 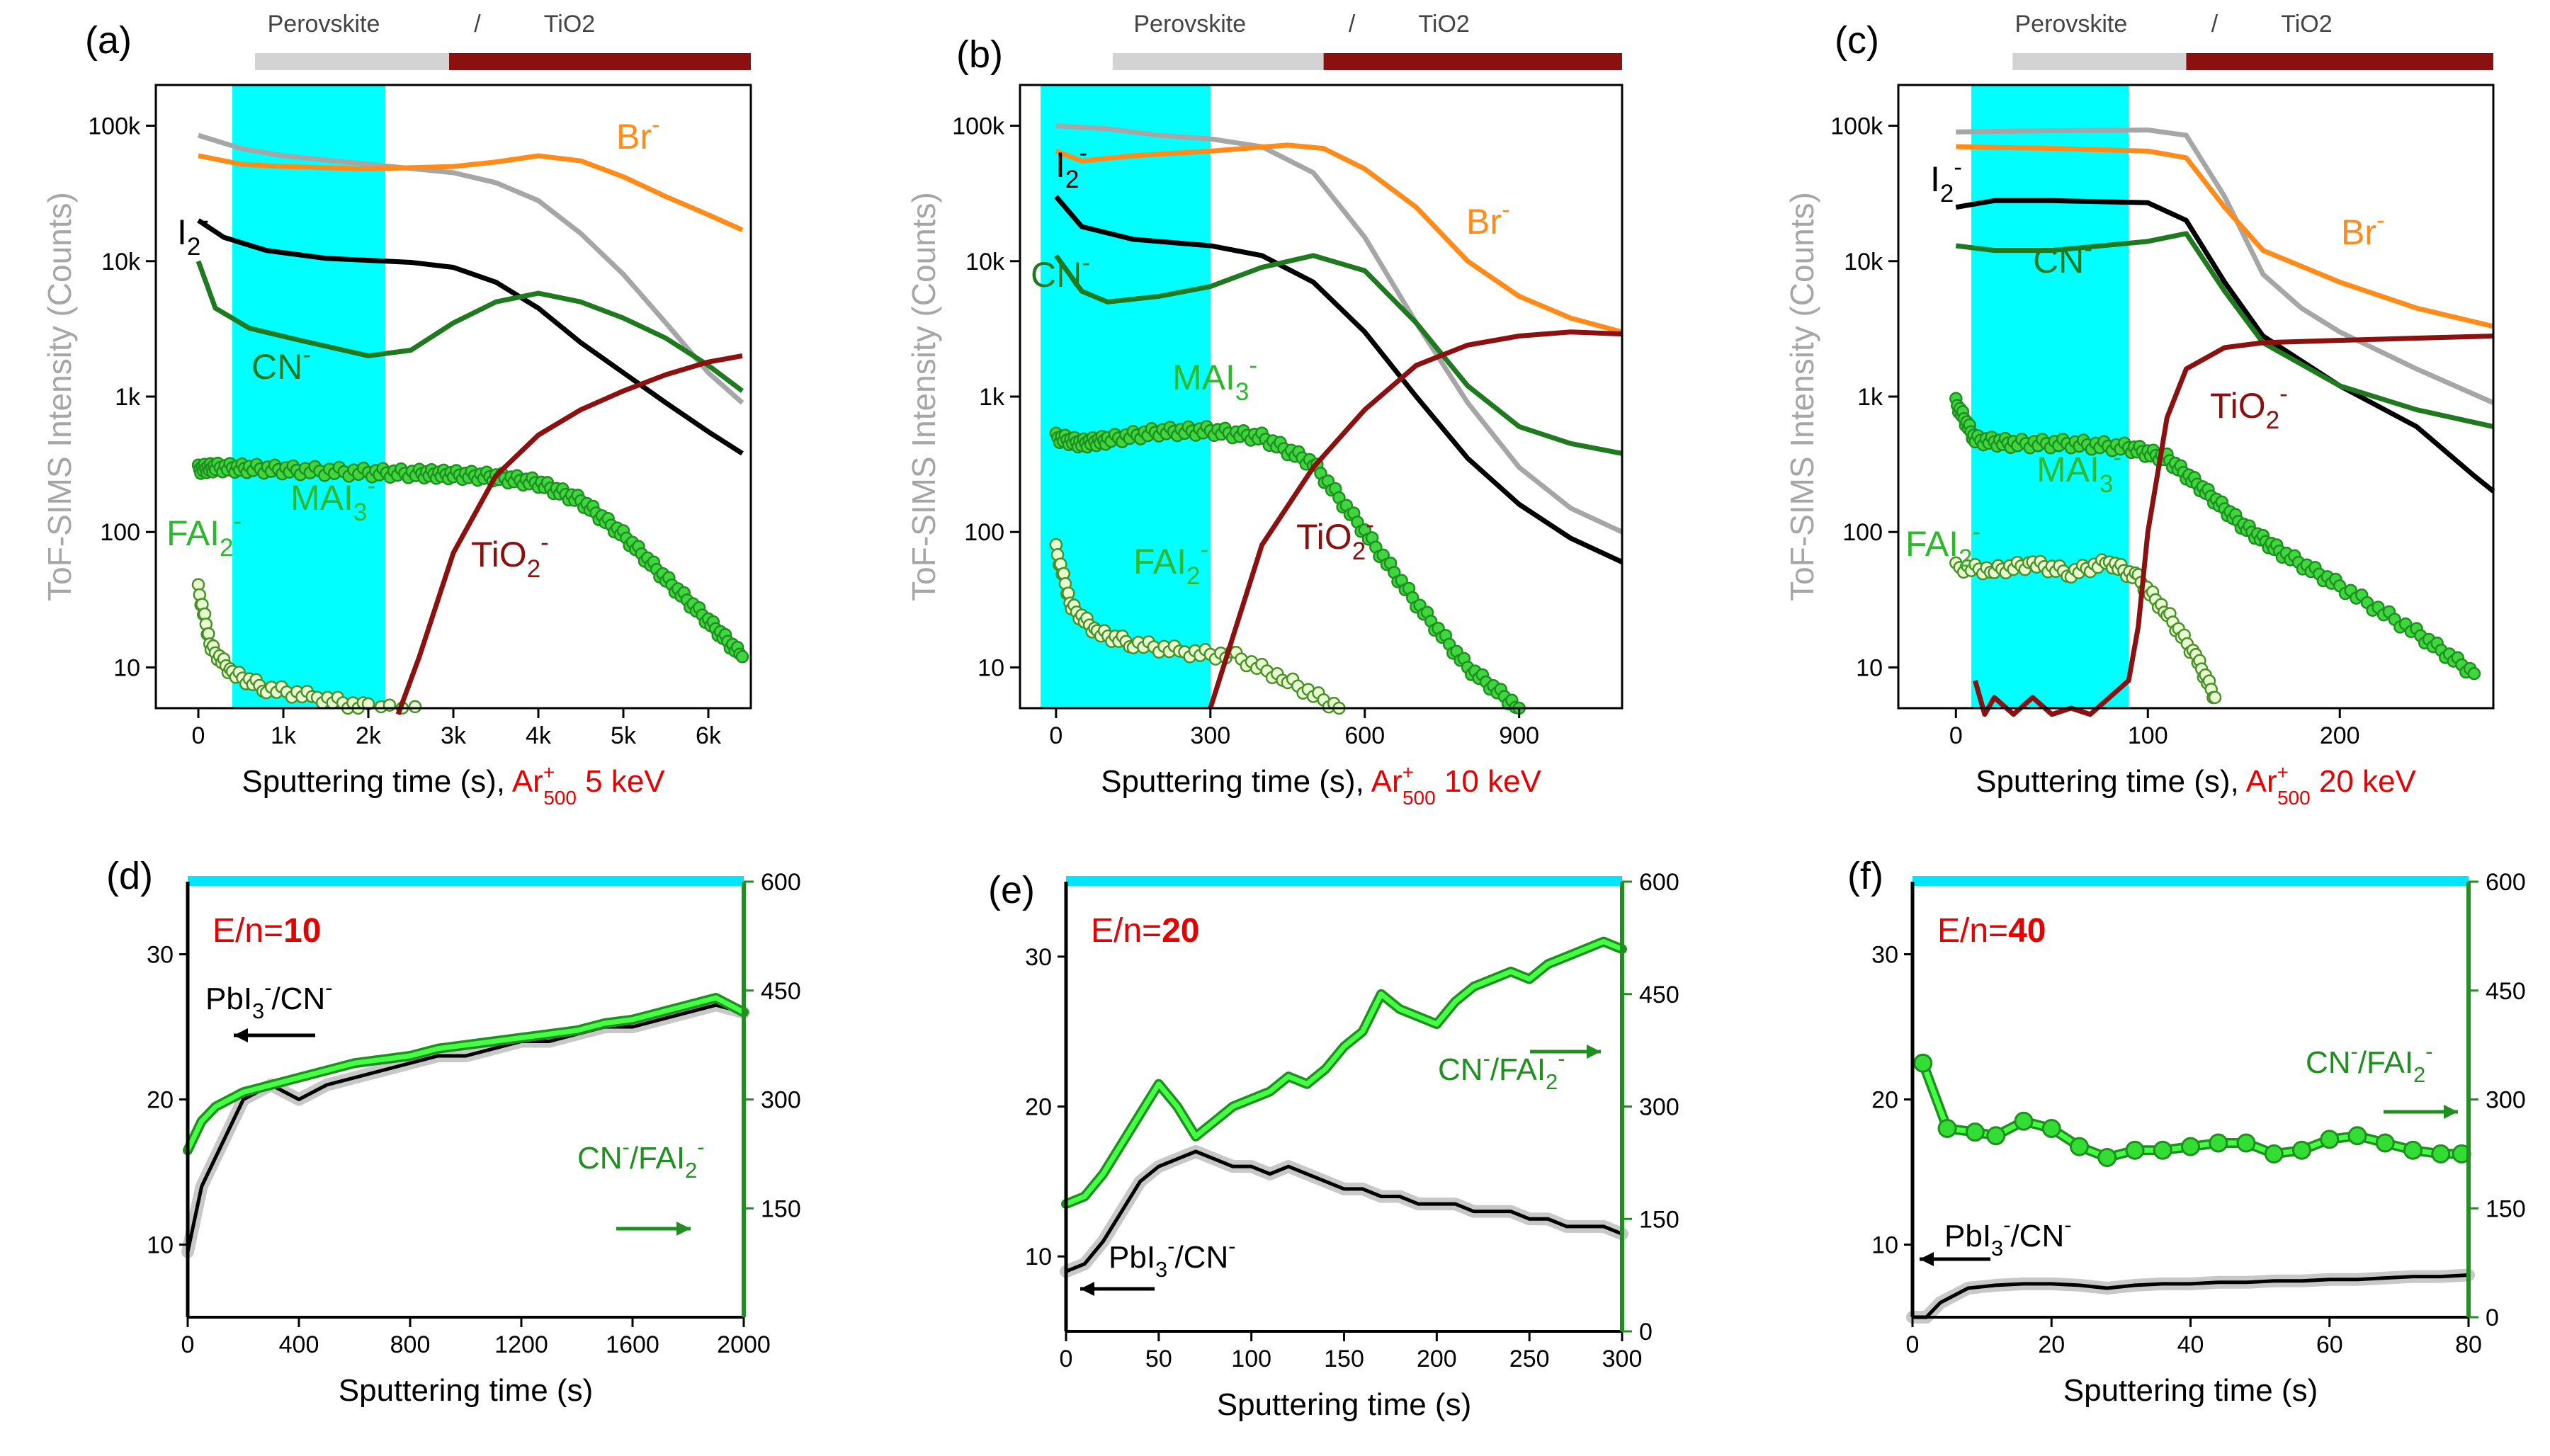 I want to click on series-pbi3-cn--halo, so click(x=2190, y=1296).